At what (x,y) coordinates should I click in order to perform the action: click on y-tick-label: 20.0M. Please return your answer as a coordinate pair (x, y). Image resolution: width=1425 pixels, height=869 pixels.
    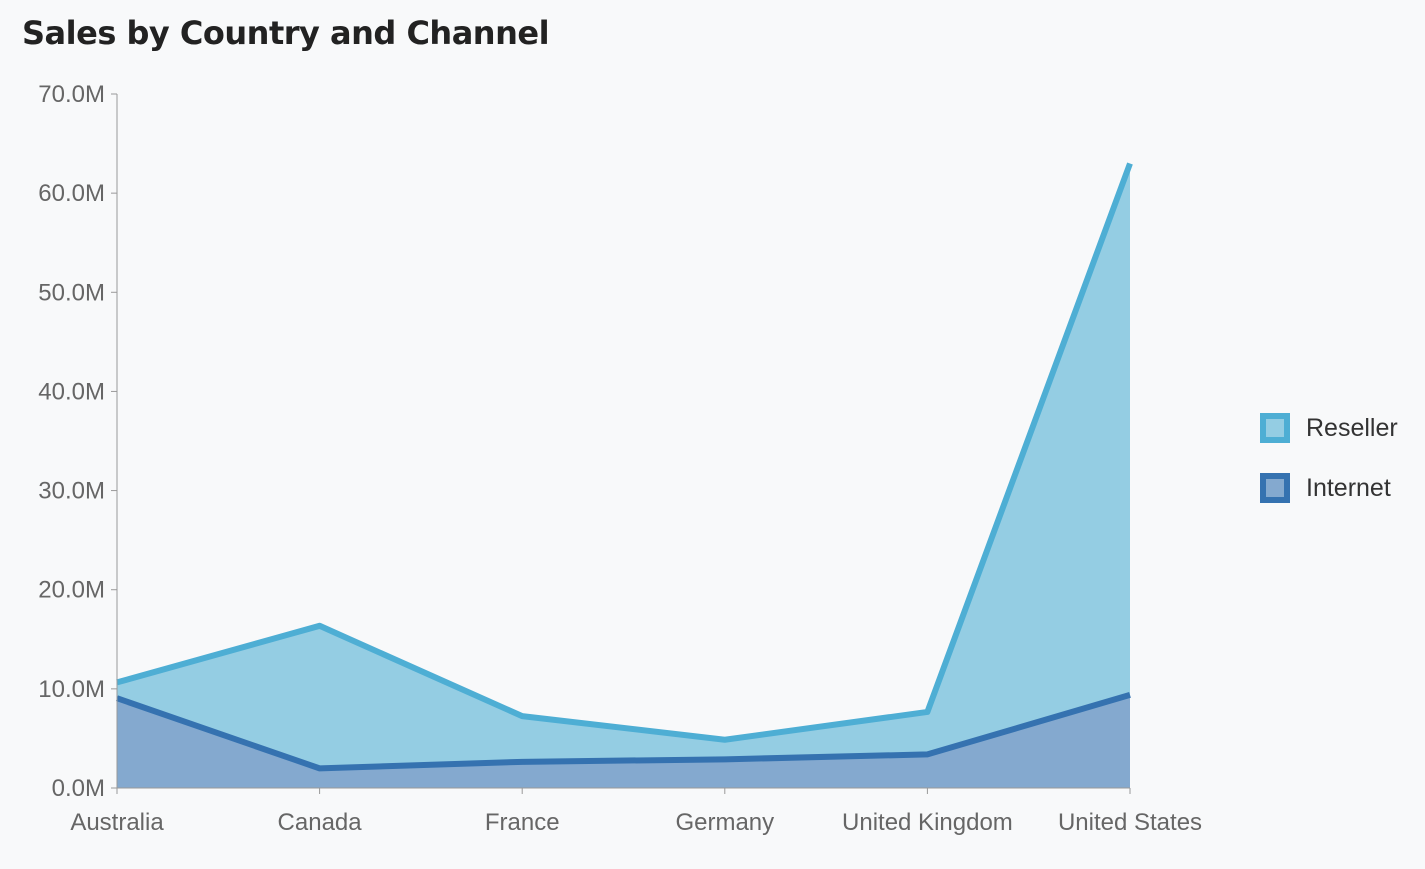
    Looking at the image, I should click on (71, 590).